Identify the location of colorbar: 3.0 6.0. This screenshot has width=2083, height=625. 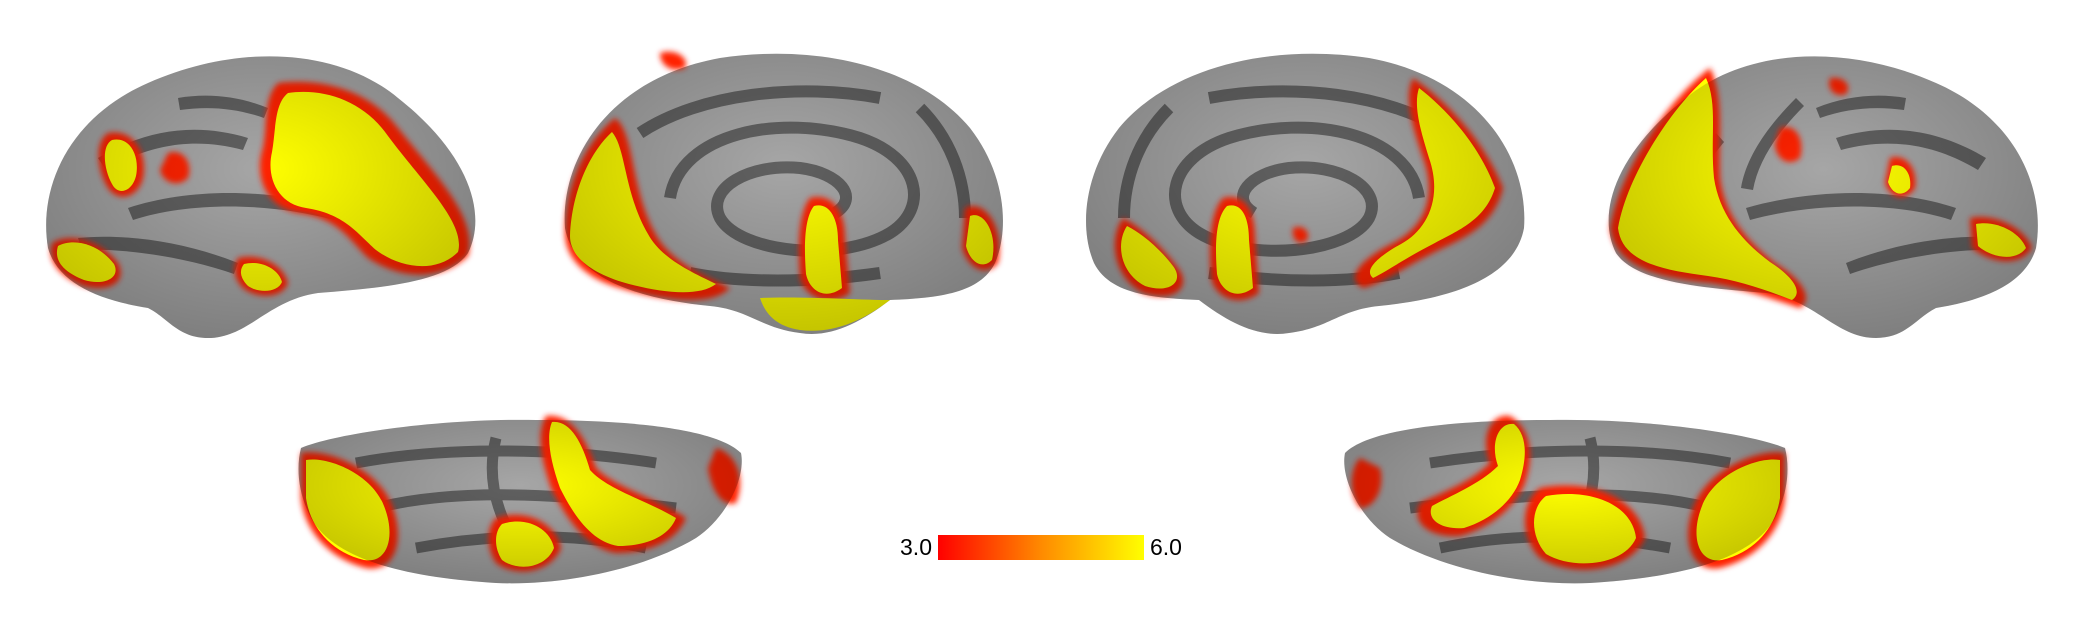
(1050, 547).